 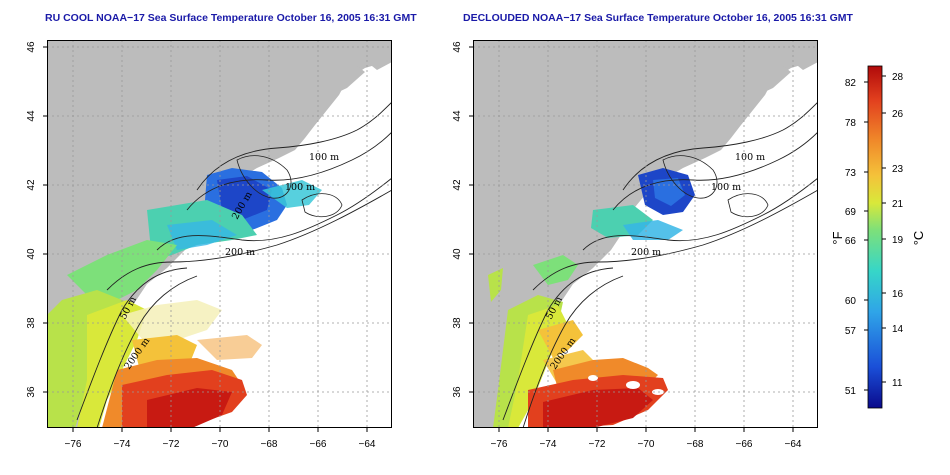 I want to click on fahrenheit-tick: 73, so click(x=851, y=173).